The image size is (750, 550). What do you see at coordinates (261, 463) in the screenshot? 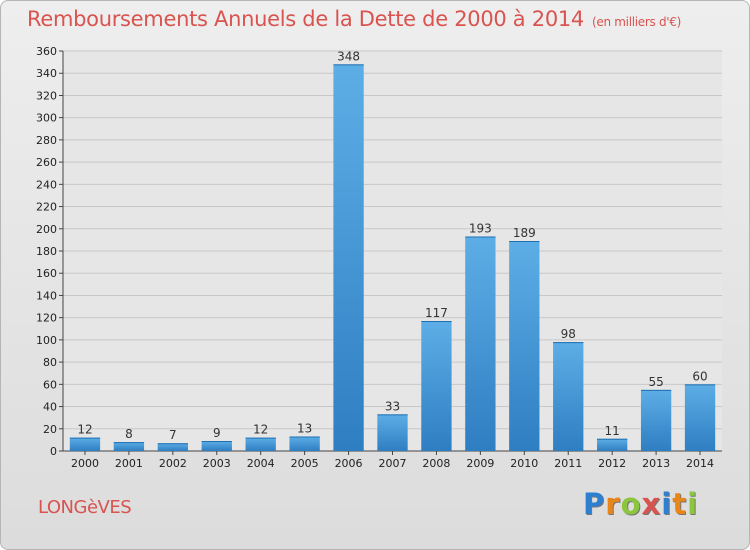
I see `x-tick-label: 2004` at bounding box center [261, 463].